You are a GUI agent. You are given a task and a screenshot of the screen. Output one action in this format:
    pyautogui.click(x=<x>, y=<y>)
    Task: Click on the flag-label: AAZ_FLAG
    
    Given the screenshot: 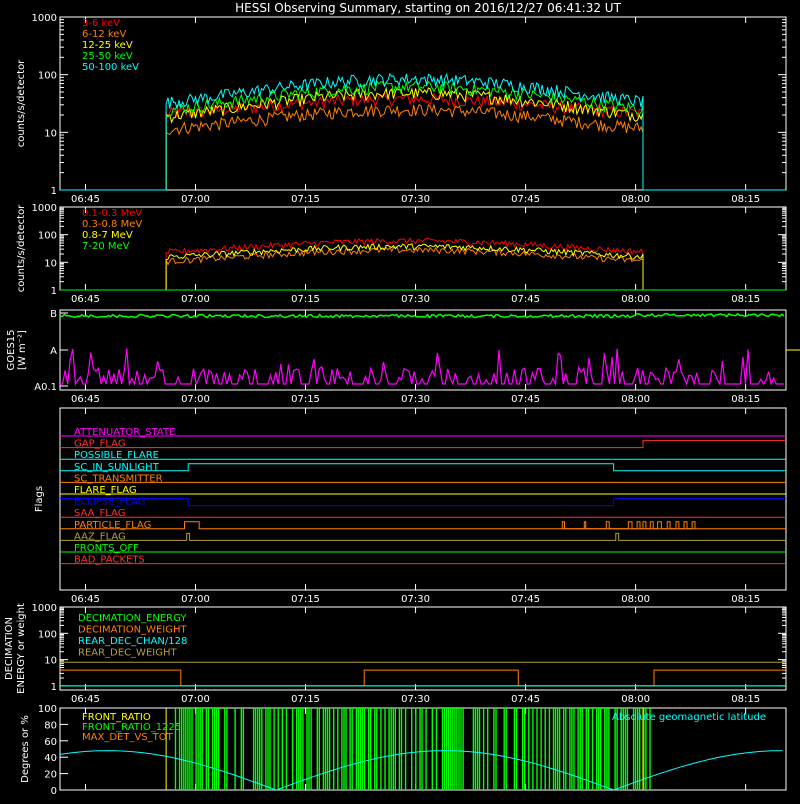 What is the action you would take?
    pyautogui.click(x=100, y=536)
    